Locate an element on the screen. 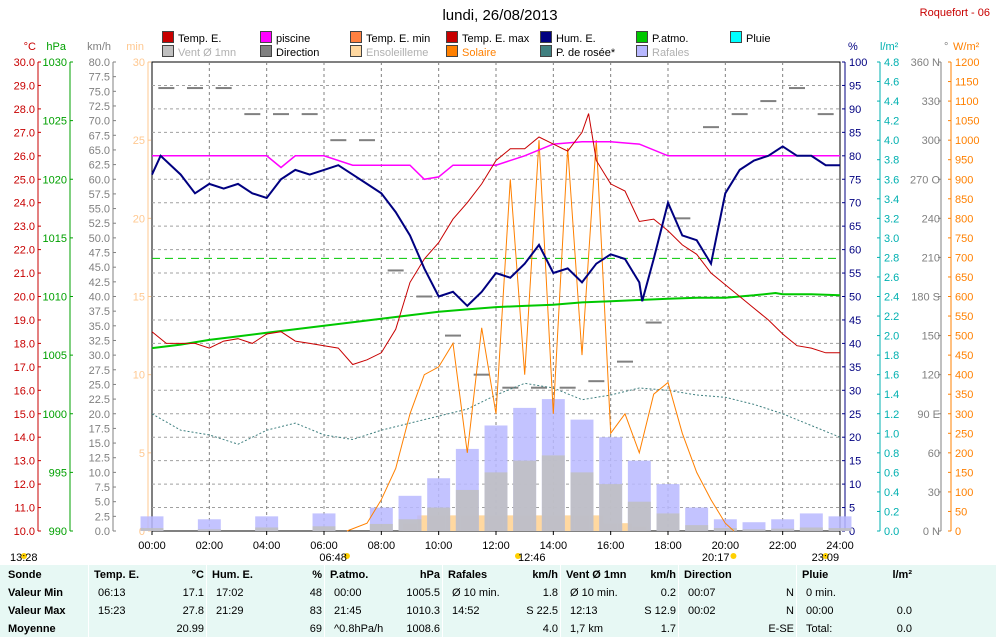 The height and width of the screenshot is (639, 996). left-axis-tick-label: 16.0 is located at coordinates (24, 391).